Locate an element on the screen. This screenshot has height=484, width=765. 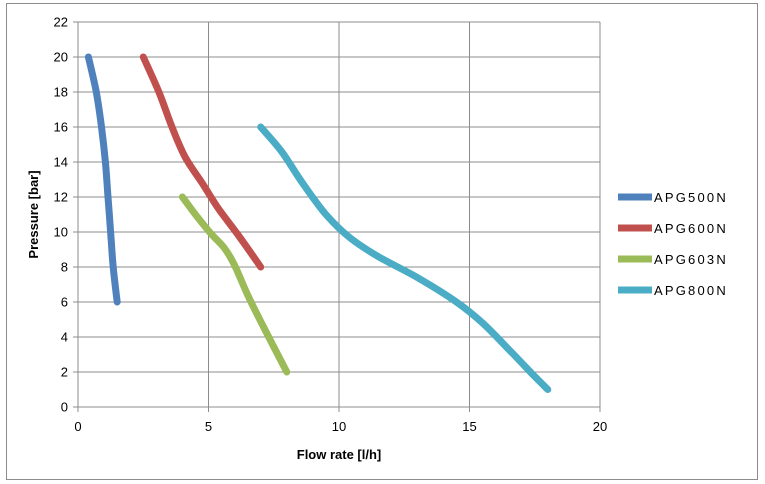
x-tick-label: 20 is located at coordinates (600, 426).